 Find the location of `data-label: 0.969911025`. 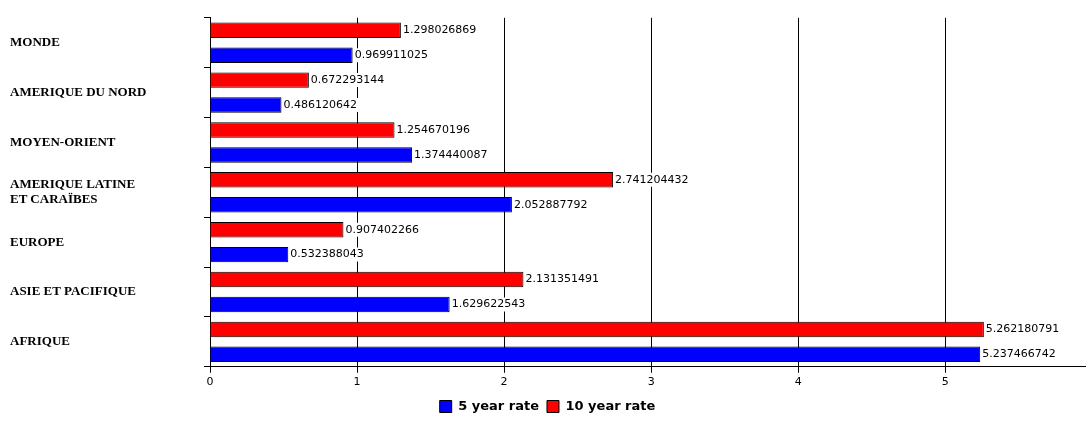

data-label: 0.969911025 is located at coordinates (391, 55).